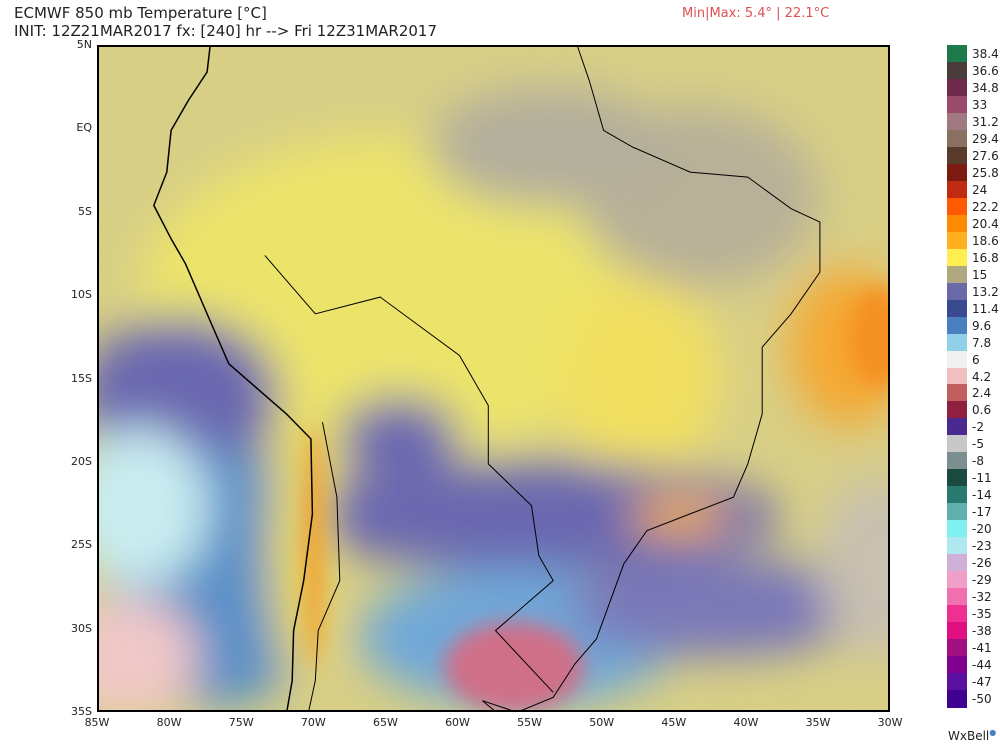 This screenshot has width=1000, height=750. I want to click on colorbar-label: -29, so click(982, 580).